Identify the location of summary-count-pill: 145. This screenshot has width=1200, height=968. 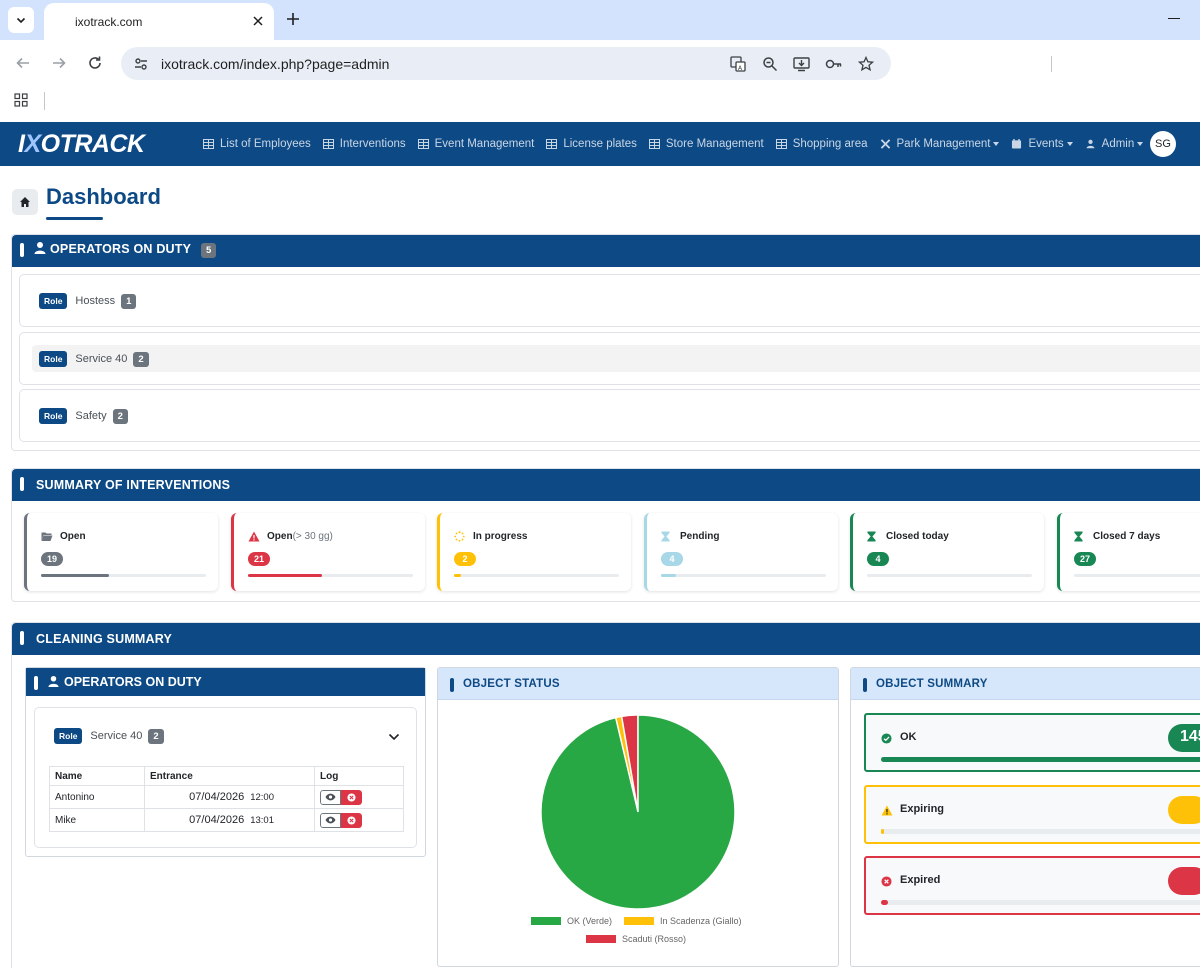
(1184, 738).